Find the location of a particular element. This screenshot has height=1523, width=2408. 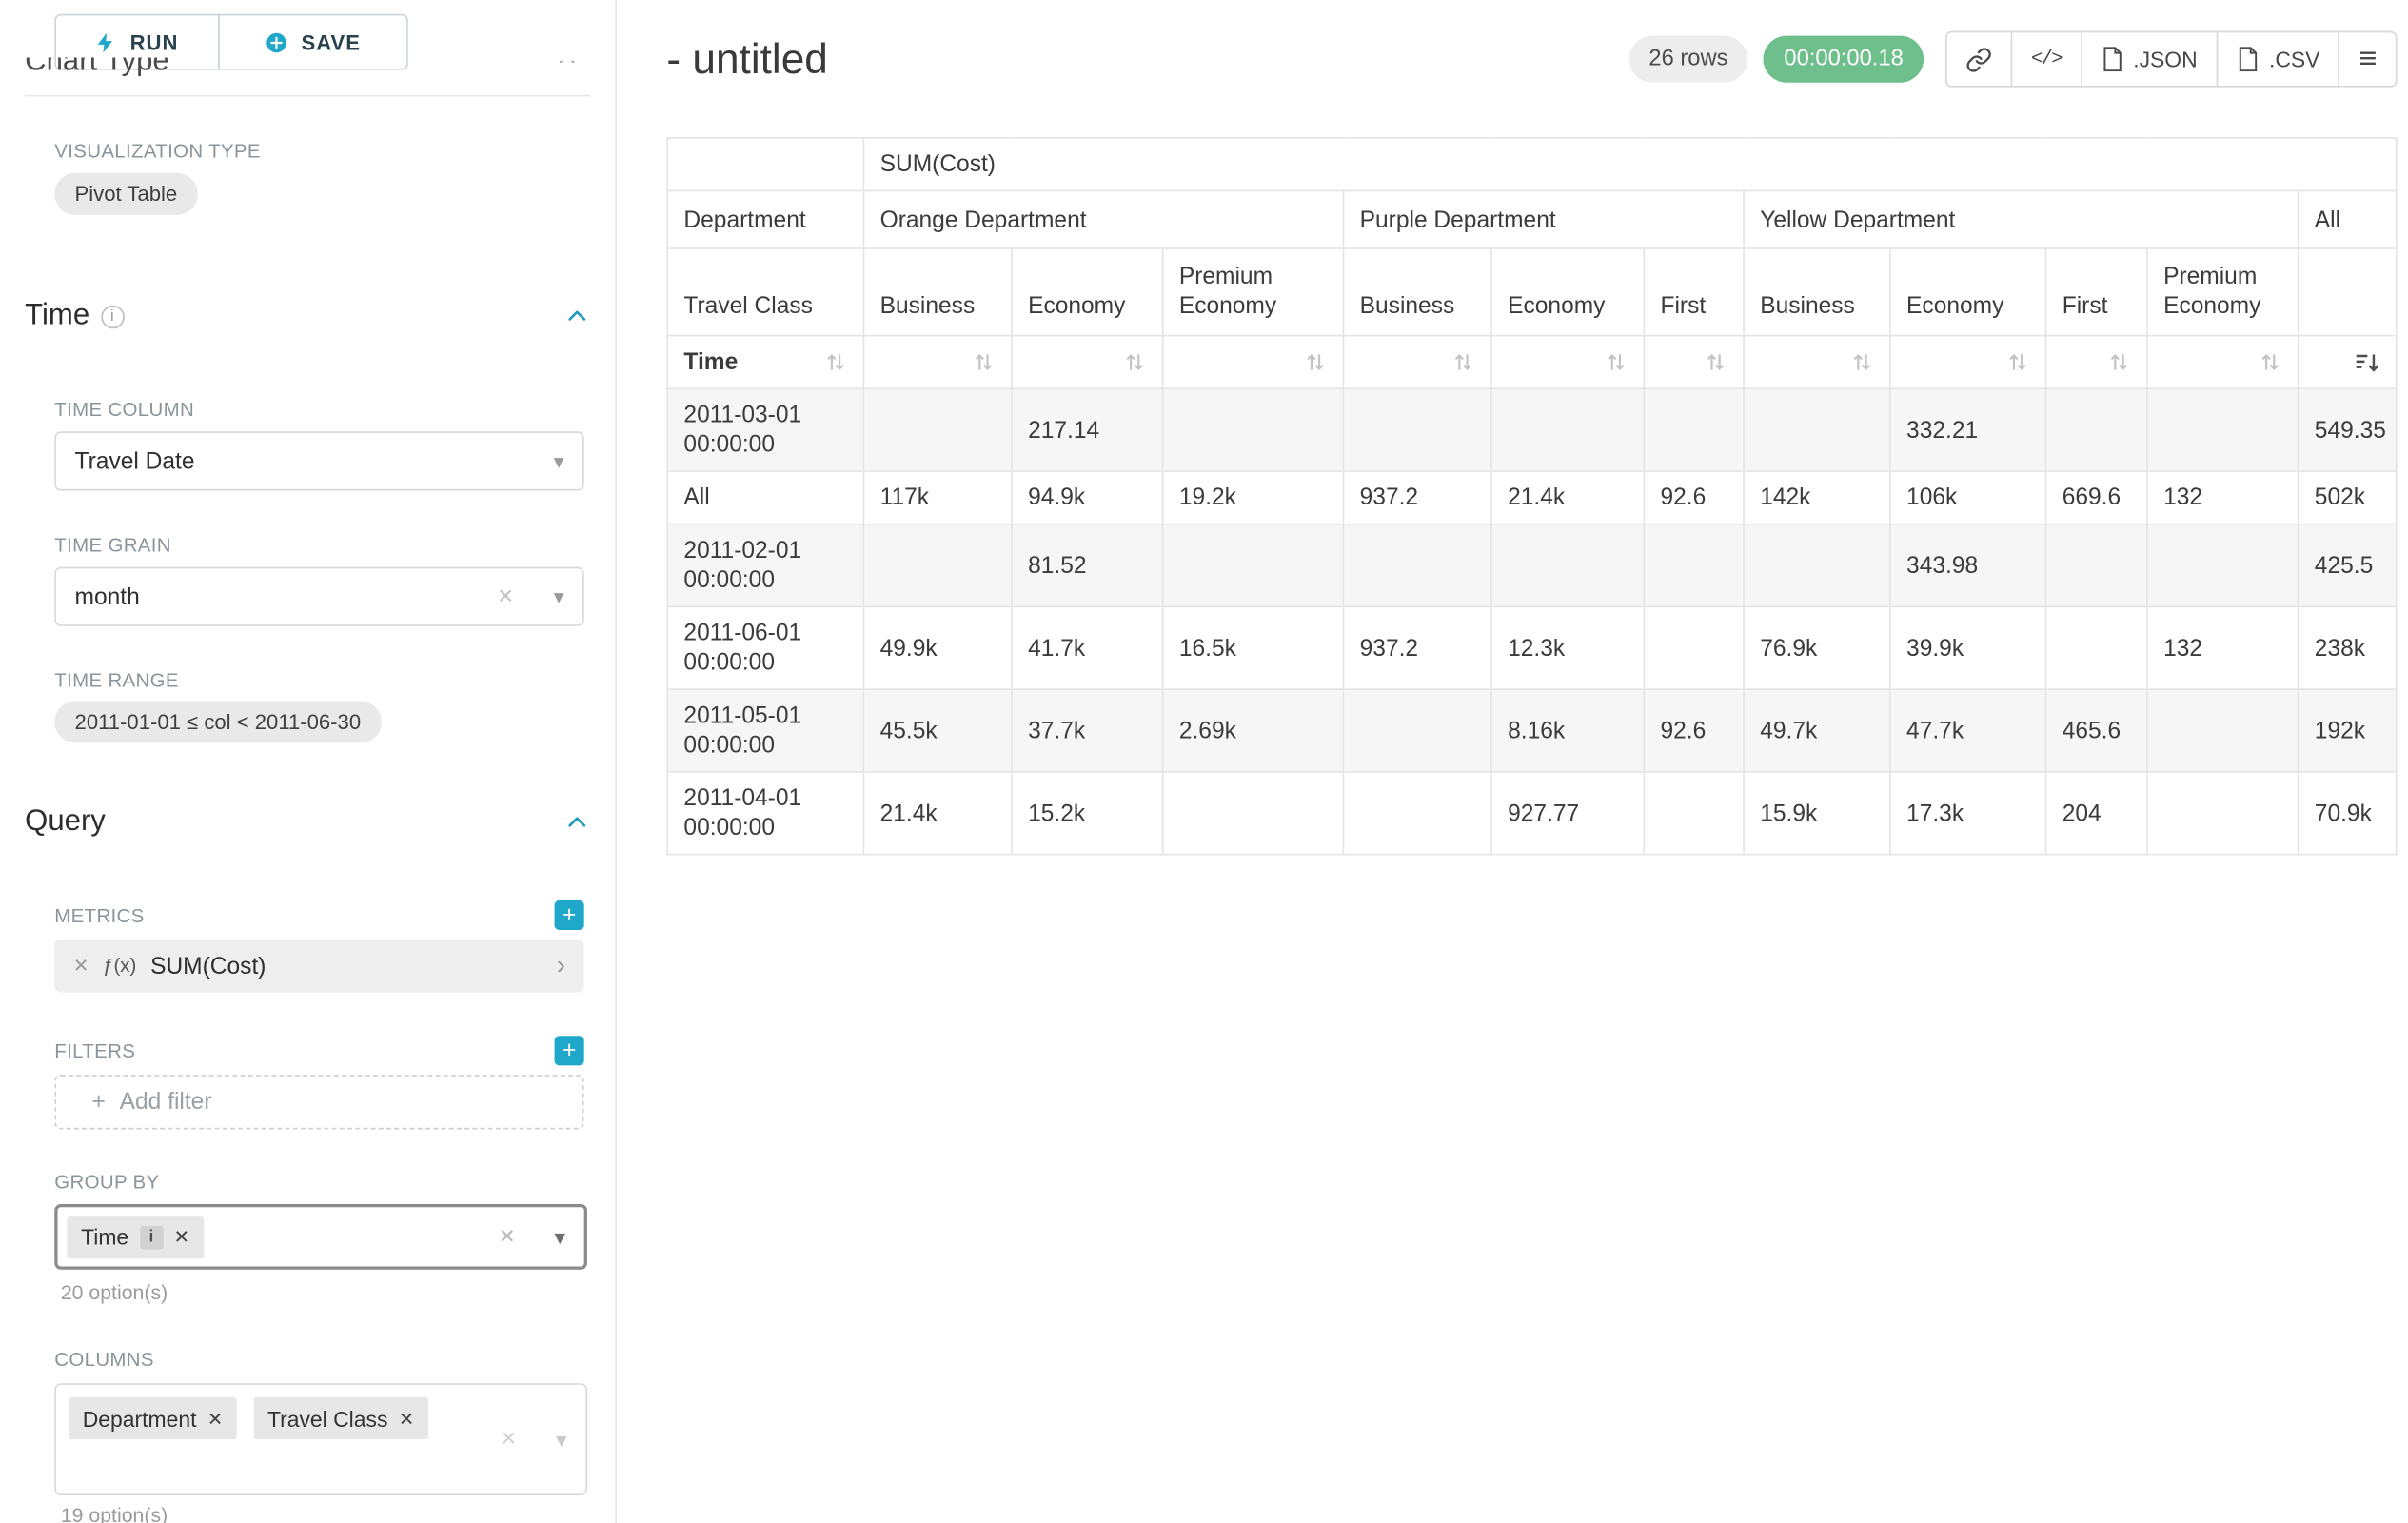

chevron-down-icon: ▾ is located at coordinates (558, 597).